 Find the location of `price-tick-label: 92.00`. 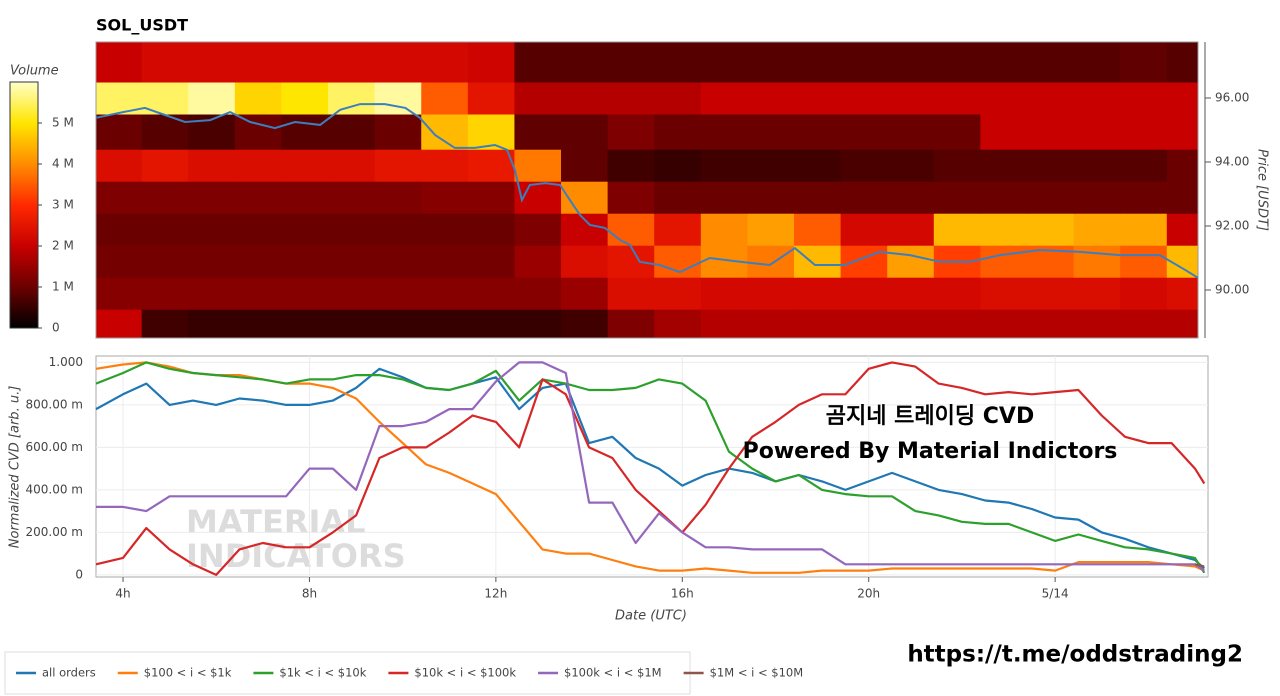

price-tick-label: 92.00 is located at coordinates (1232, 226).